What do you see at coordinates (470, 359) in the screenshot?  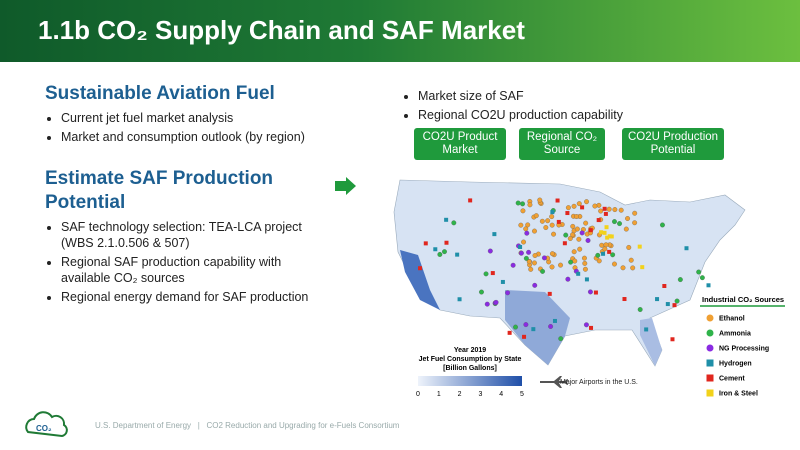 I see `colorbar-title: Jet Fuel Consumption by State` at bounding box center [470, 359].